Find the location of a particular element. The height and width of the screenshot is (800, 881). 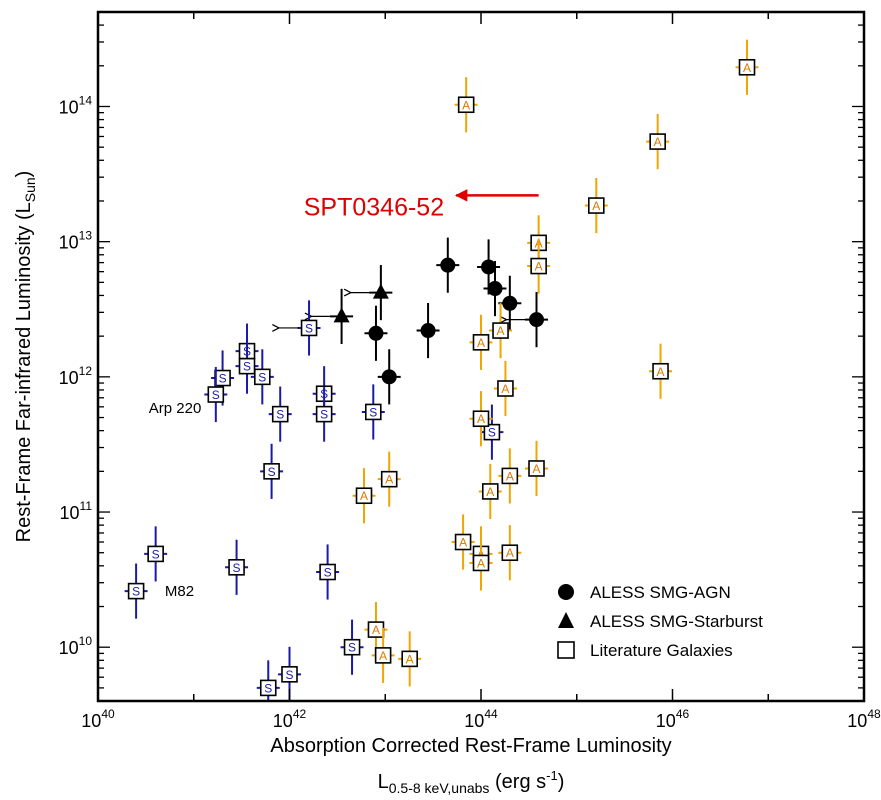

x-tick-label: 1046 is located at coordinates (673, 719).